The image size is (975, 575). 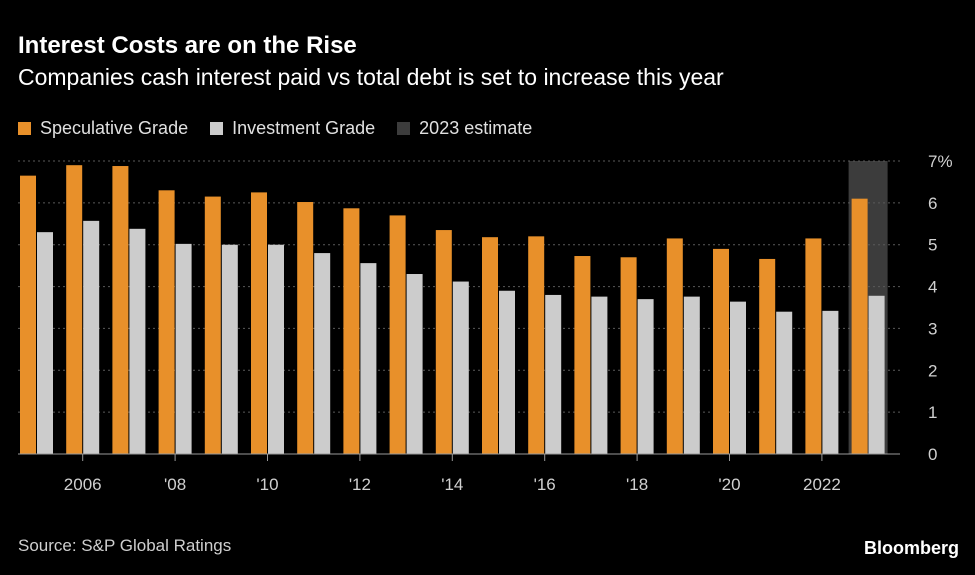 I want to click on bar-speculative-2018, so click(x=628, y=355).